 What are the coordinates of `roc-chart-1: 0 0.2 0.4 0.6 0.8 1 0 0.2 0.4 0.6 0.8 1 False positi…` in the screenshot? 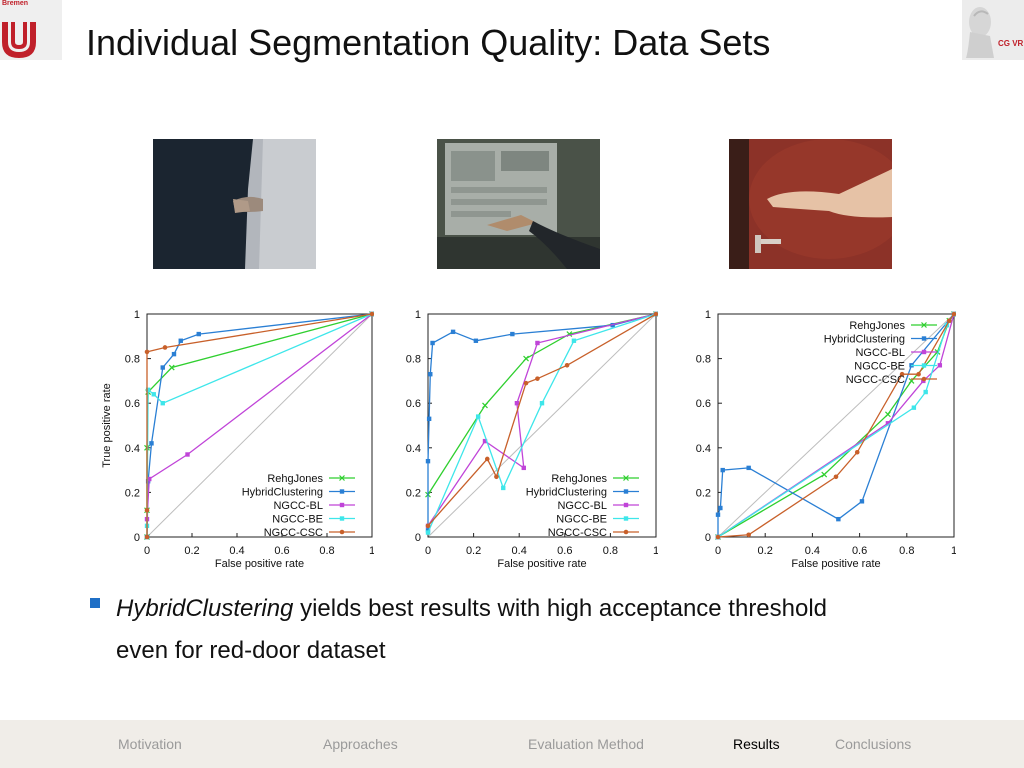 It's located at (235, 437).